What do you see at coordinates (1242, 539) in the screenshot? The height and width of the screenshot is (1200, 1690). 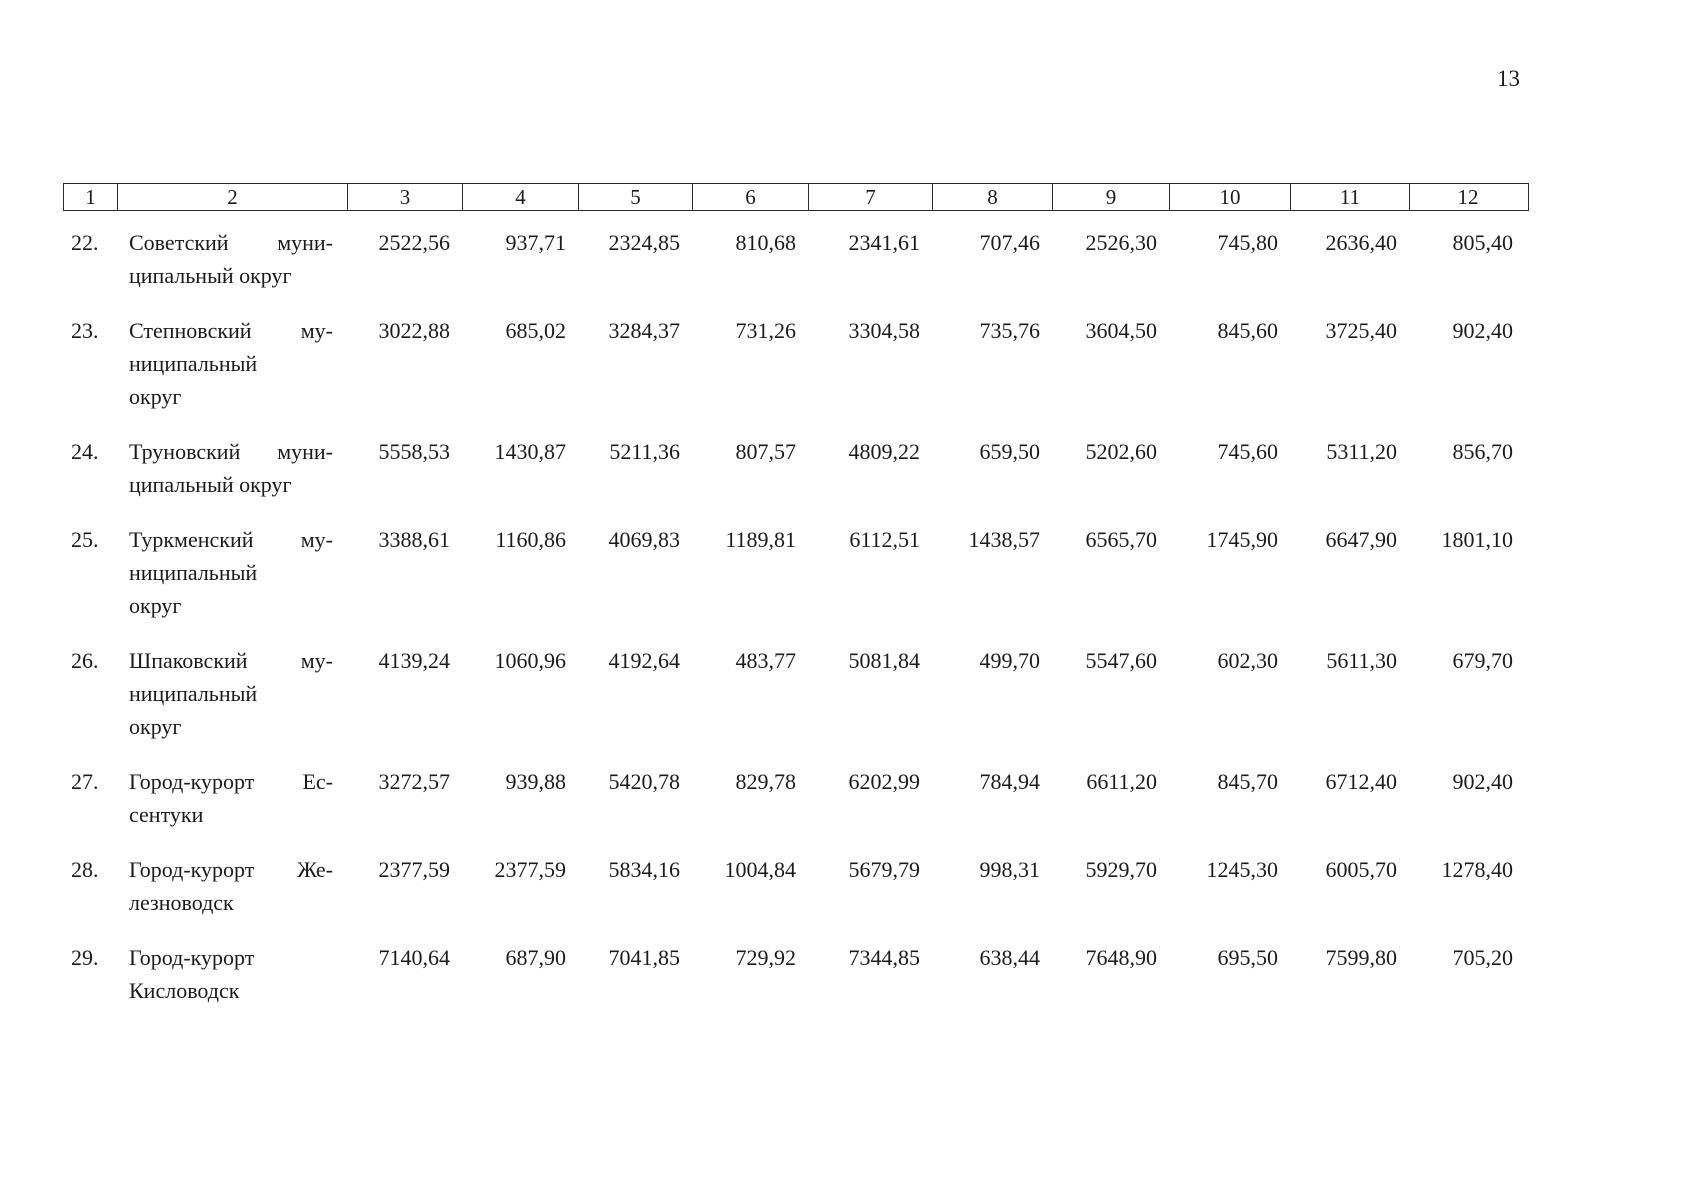 I see `value-cell: 1745,90` at bounding box center [1242, 539].